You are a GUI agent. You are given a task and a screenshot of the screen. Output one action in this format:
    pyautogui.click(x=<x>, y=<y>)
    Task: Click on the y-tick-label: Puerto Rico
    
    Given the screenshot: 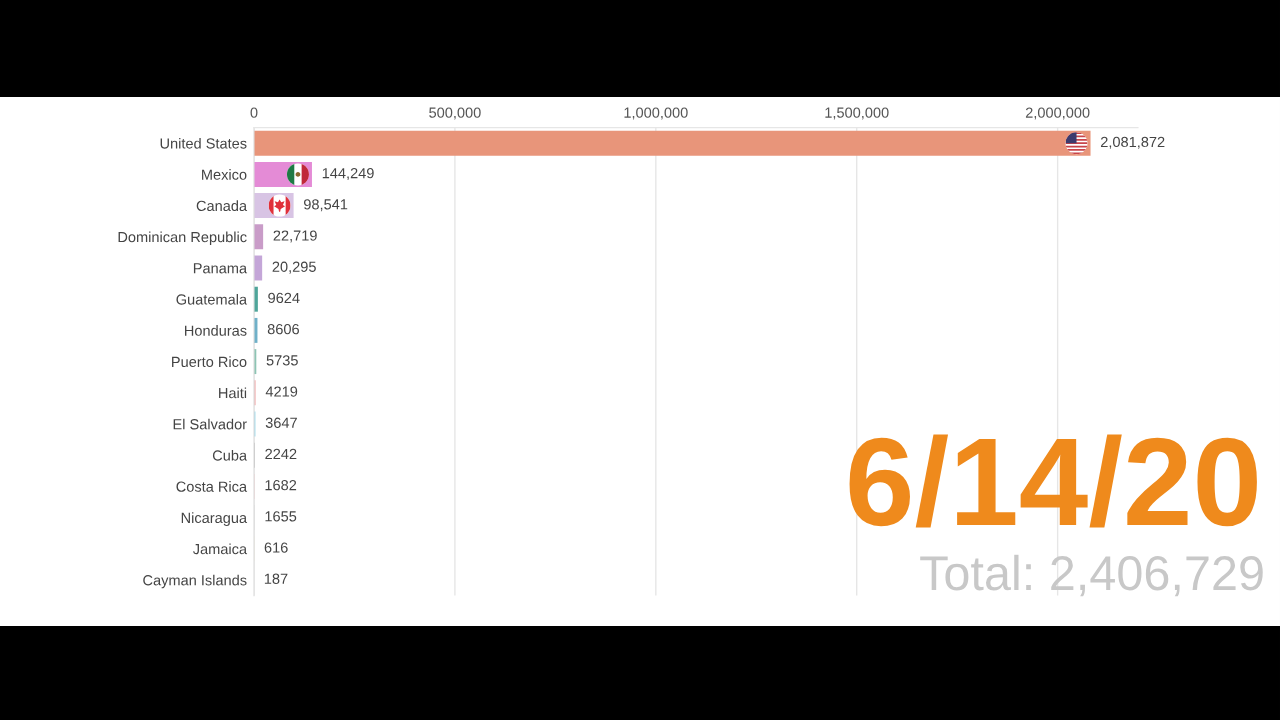 What is the action you would take?
    pyautogui.click(x=209, y=362)
    